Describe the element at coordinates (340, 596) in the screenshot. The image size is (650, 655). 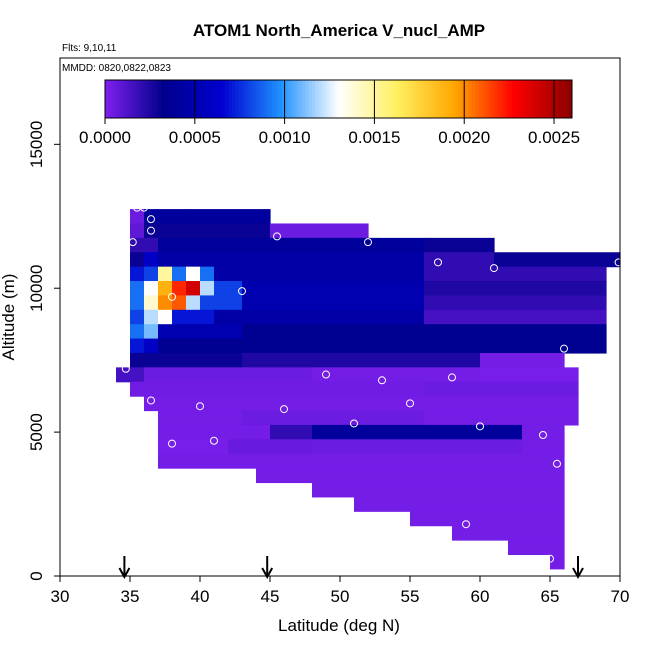
I see `x-tick-label: 50` at that location.